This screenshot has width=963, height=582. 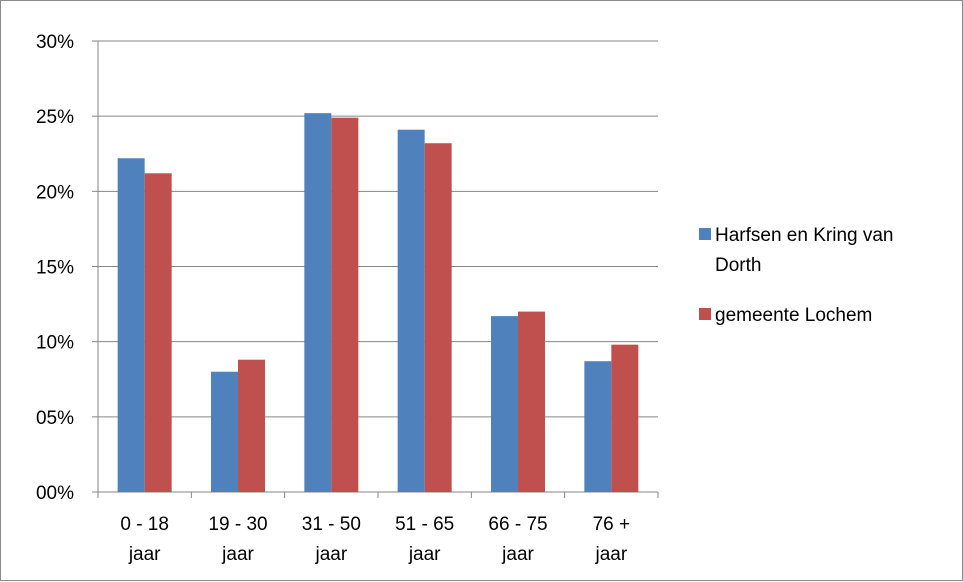 I want to click on y-tick-label: 25%, so click(x=55, y=117).